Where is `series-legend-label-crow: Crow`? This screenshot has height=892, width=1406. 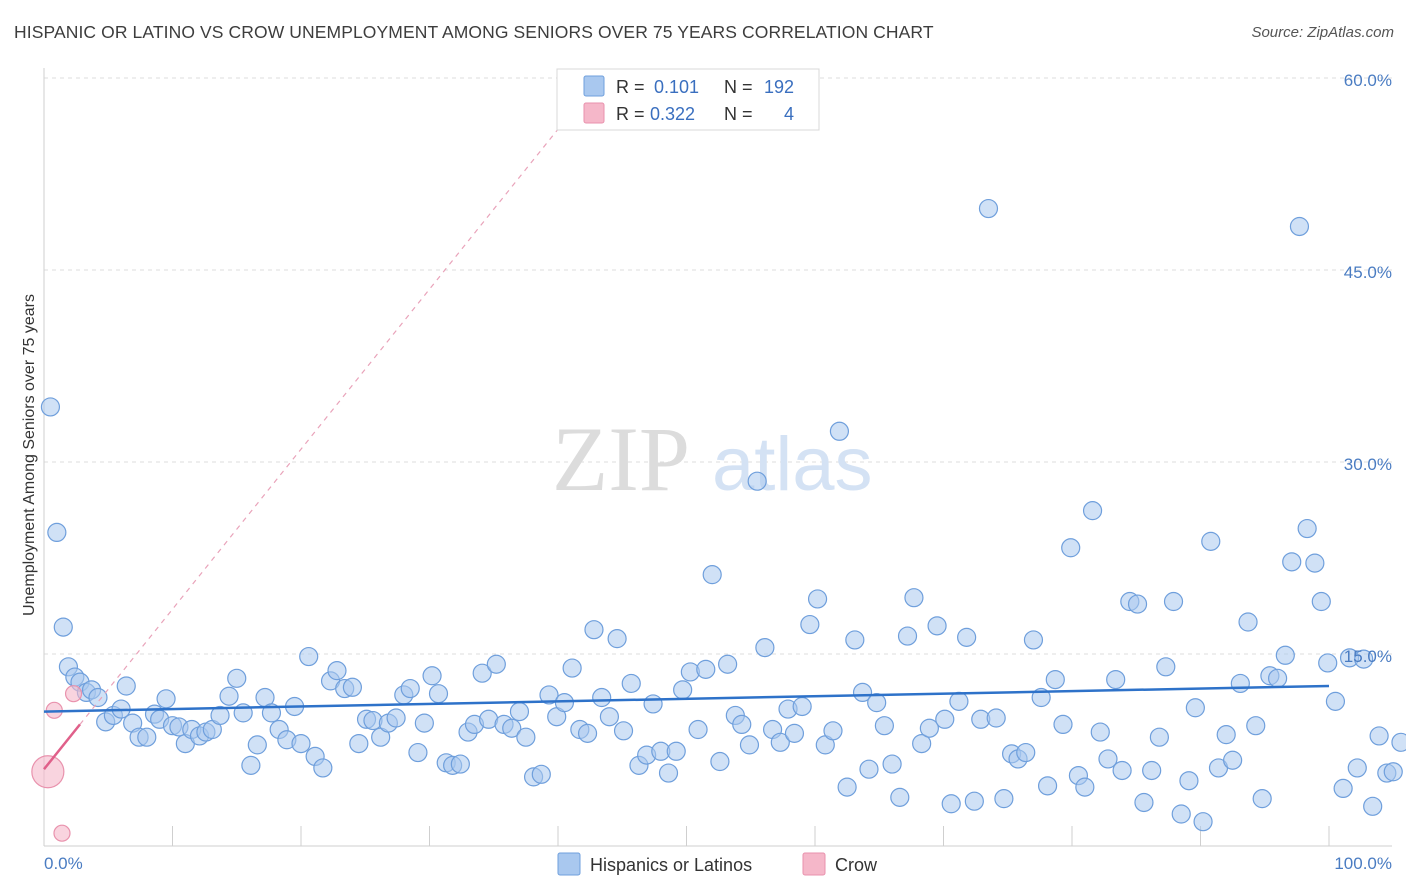
series-legend-label-crow: Crow is located at coordinates (856, 865).